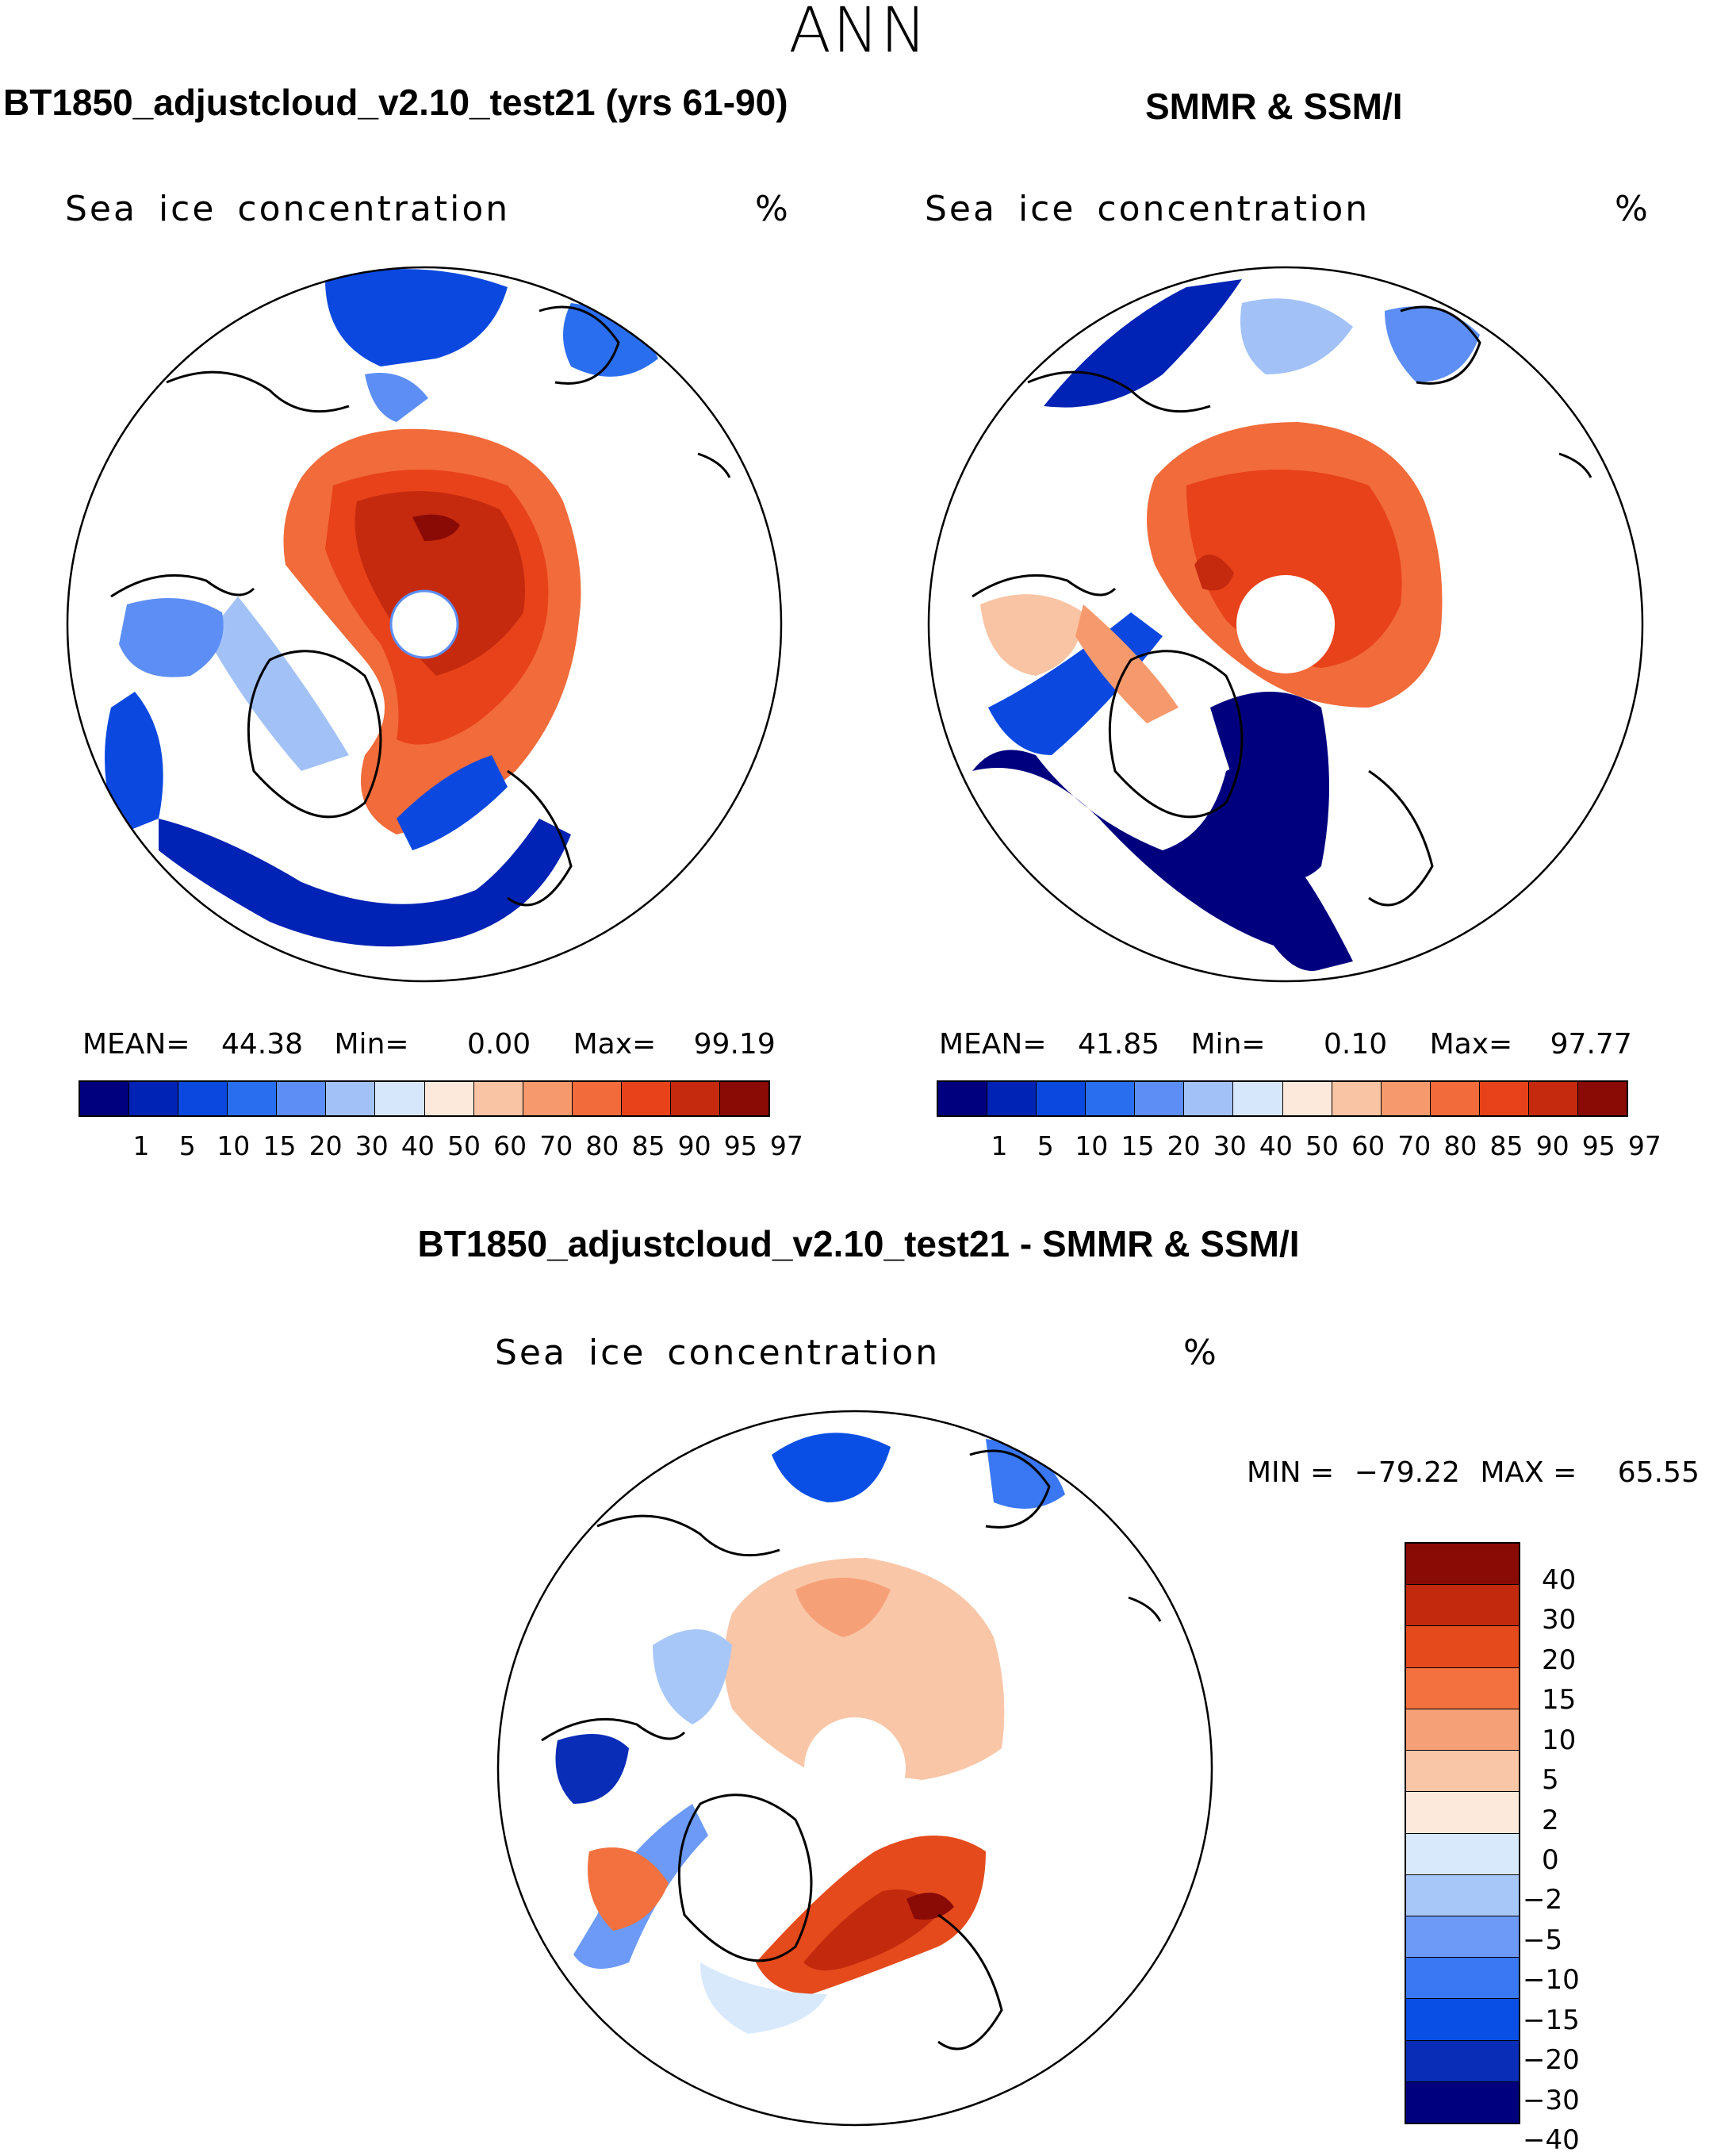 The width and height of the screenshot is (1717, 2156). I want to click on obs-polar-map, so click(1285, 624).